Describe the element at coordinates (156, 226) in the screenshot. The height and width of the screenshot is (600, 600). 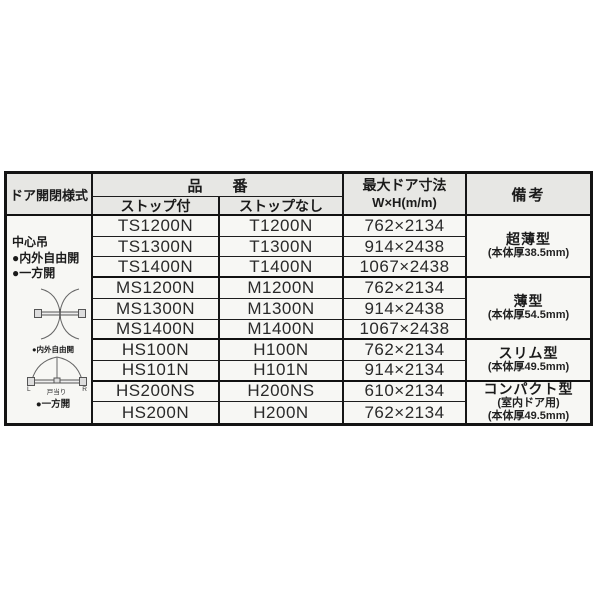
I see `pn-with-stop-cell: TS1200N` at that location.